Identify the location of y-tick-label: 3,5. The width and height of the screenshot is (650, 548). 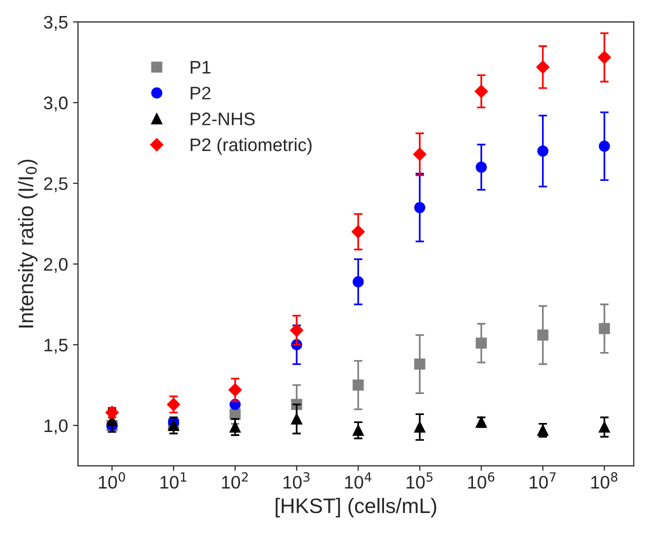
(56, 23).